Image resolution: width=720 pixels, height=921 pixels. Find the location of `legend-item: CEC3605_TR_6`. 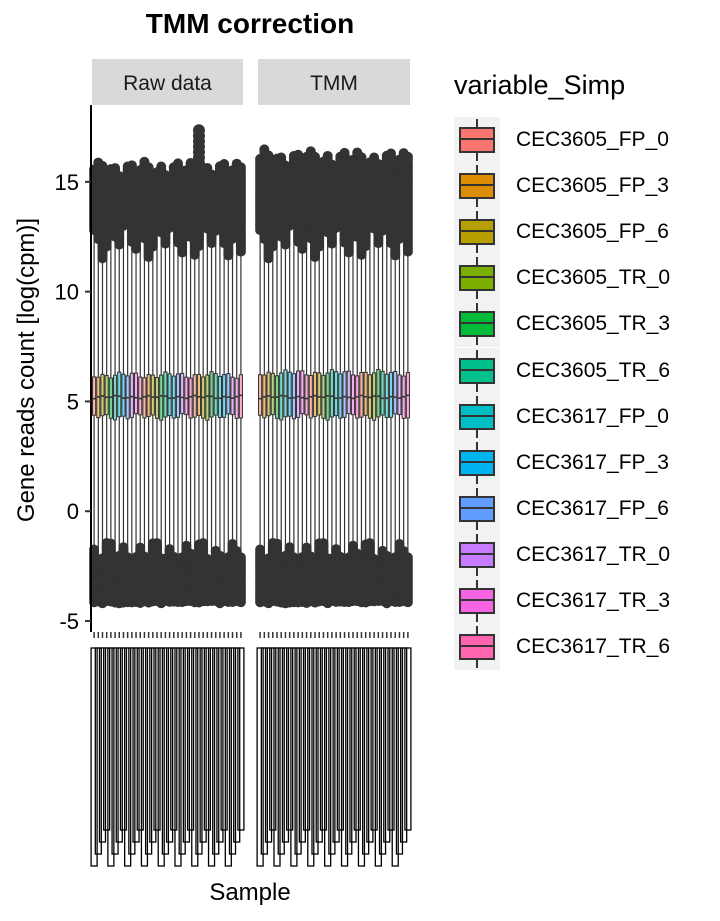

legend-item: CEC3605_TR_6 is located at coordinates (584, 370).